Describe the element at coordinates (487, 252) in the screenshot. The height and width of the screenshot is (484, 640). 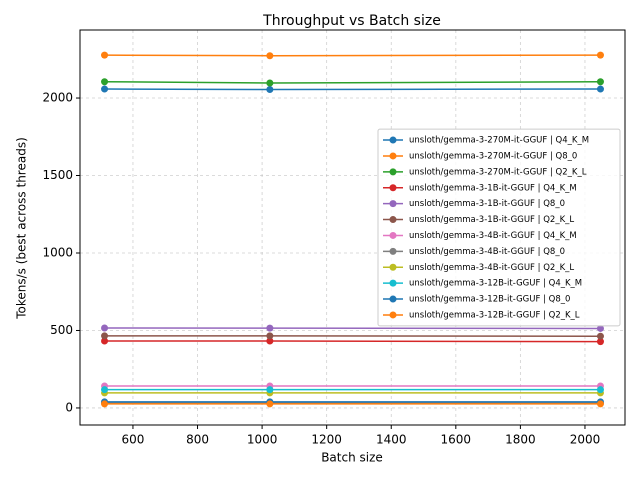
I see `legend-label: unsloth/gemma-3-4B-it-GGUF | Q8_0` at that location.